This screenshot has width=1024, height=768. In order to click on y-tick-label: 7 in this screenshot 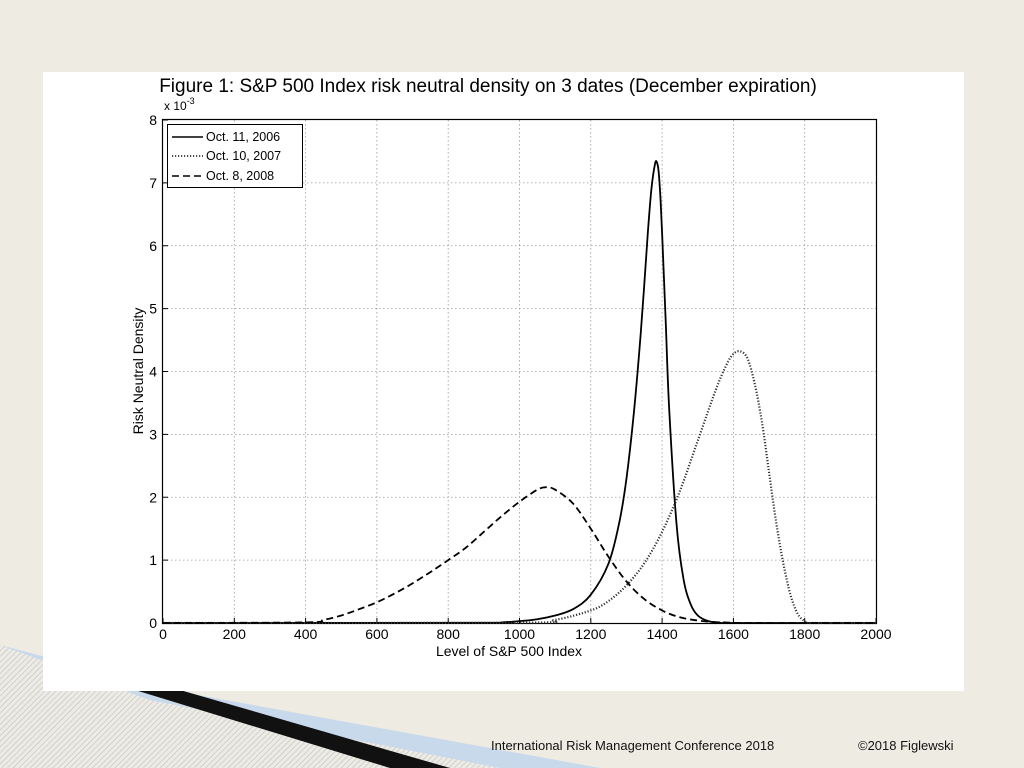, I will do `click(153, 183)`.